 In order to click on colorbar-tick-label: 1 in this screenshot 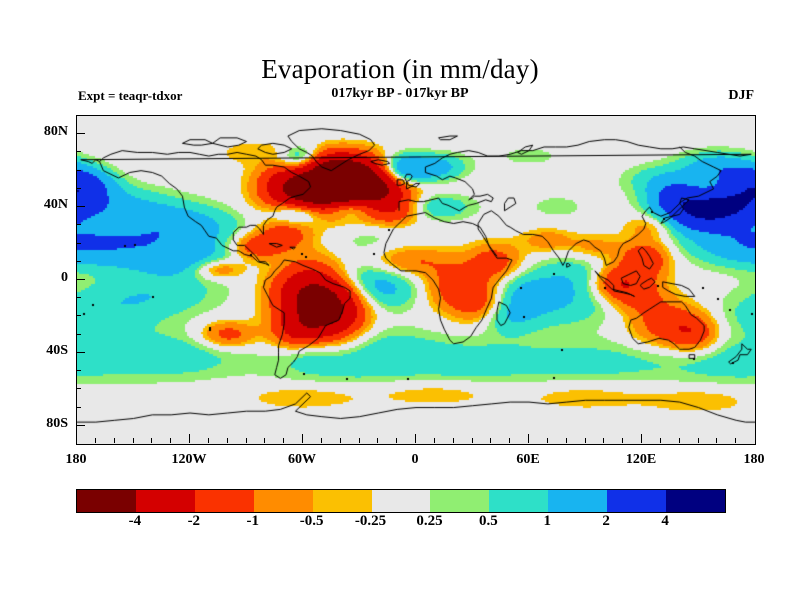, I will do `click(547, 521)`.